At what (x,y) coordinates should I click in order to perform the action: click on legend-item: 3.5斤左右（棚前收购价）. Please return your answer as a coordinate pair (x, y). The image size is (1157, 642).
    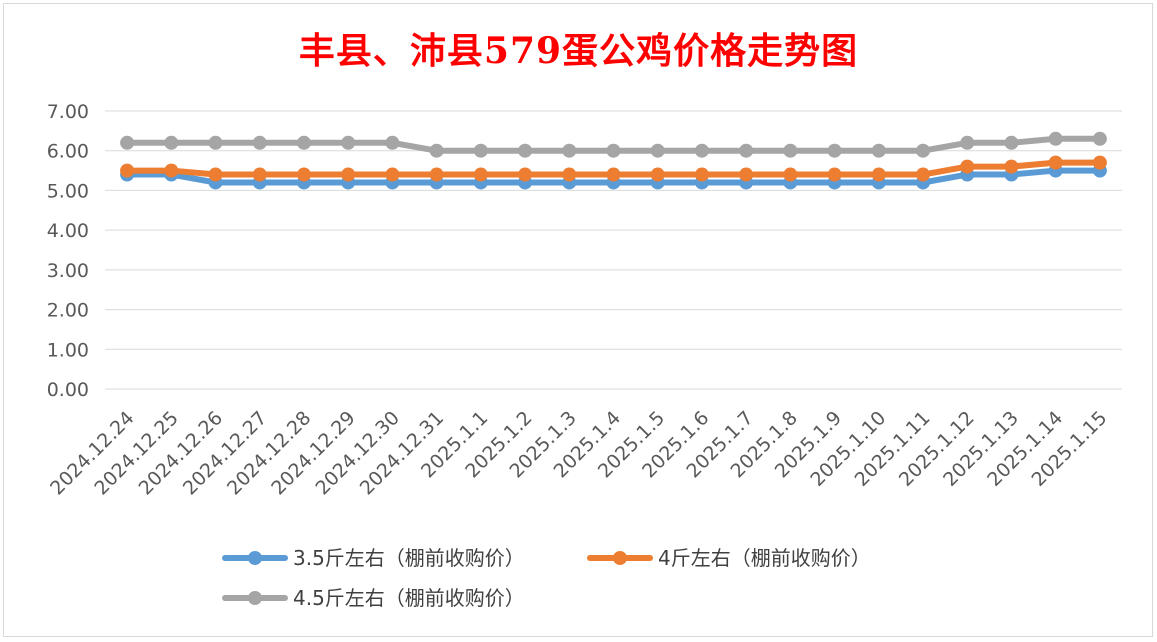
    Looking at the image, I should click on (373, 558).